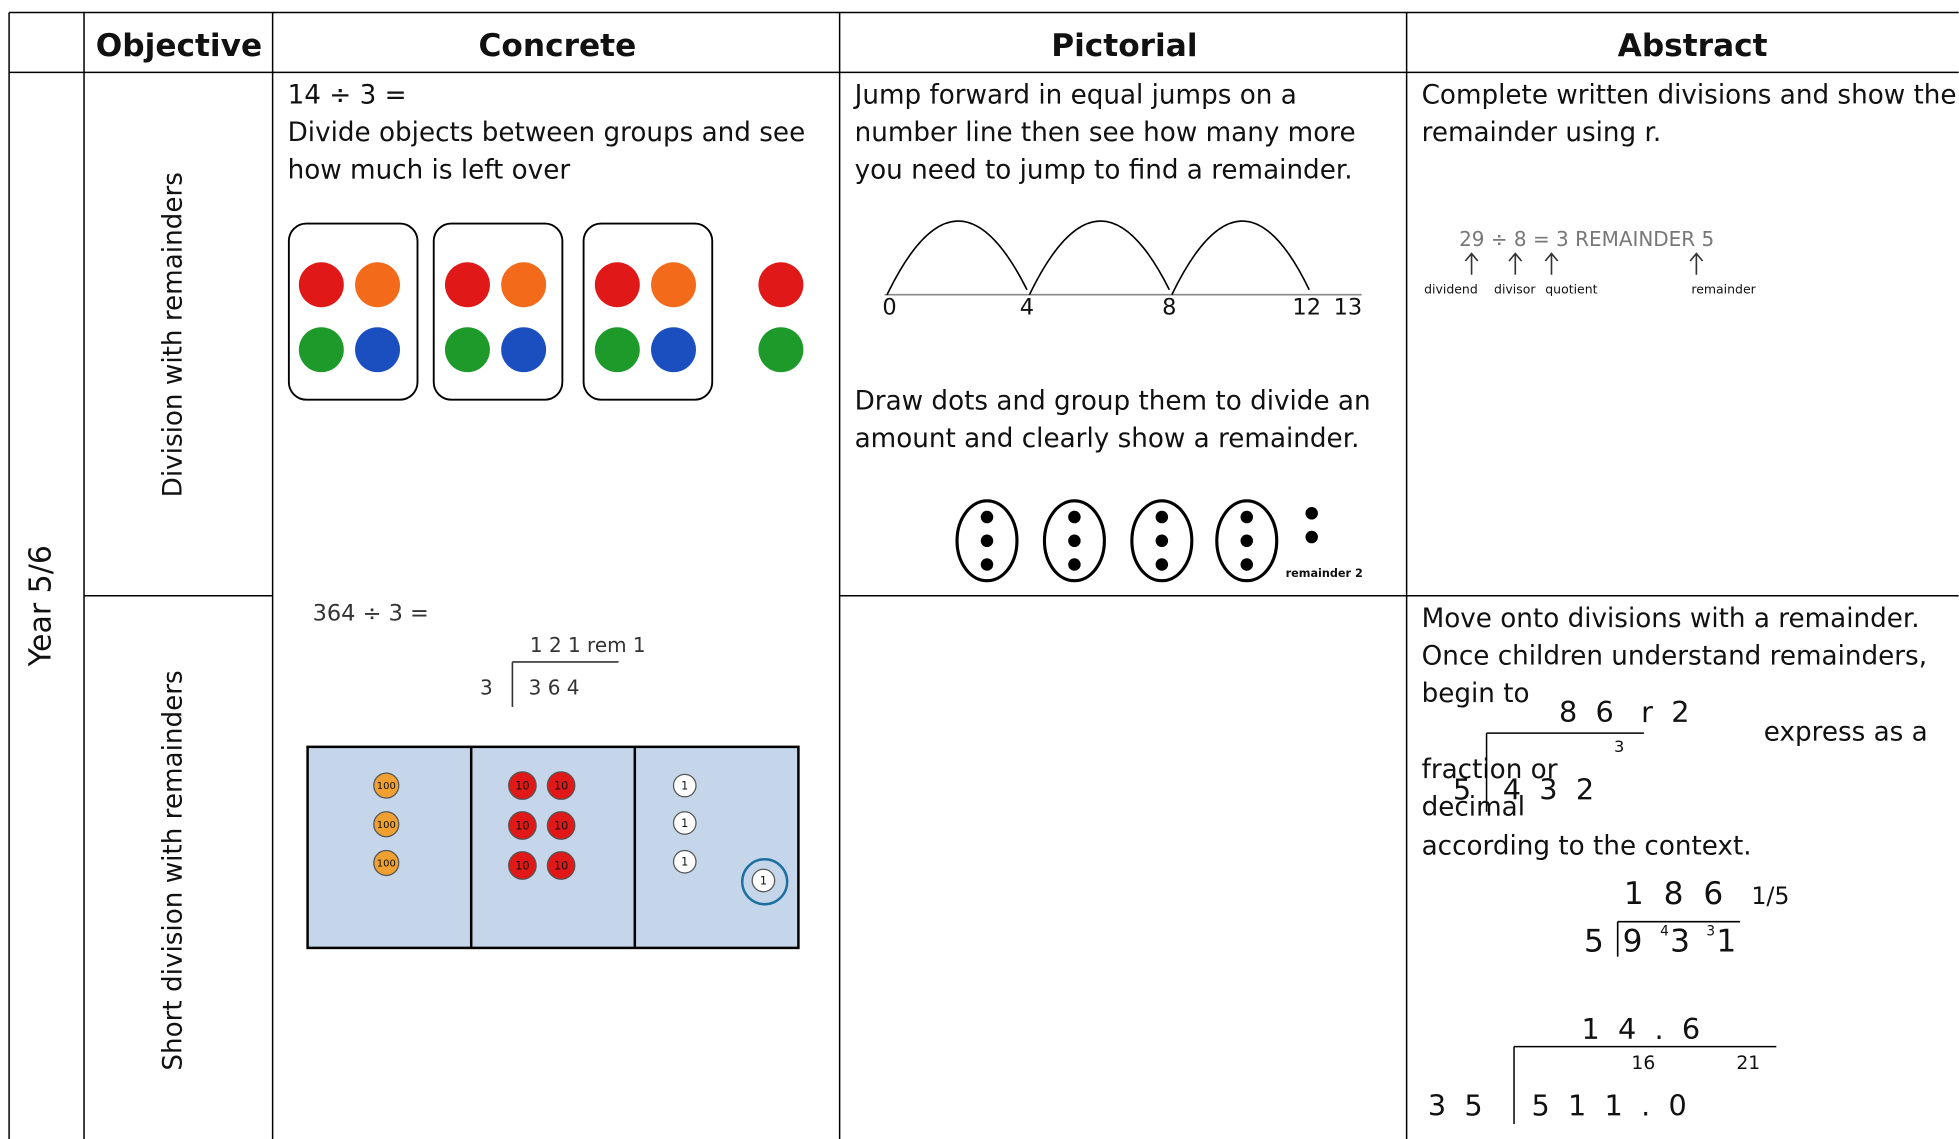 The height and width of the screenshot is (1139, 1959). Describe the element at coordinates (547, 133) in the screenshot. I see `text-line: Divide objects between groups and see` at that location.